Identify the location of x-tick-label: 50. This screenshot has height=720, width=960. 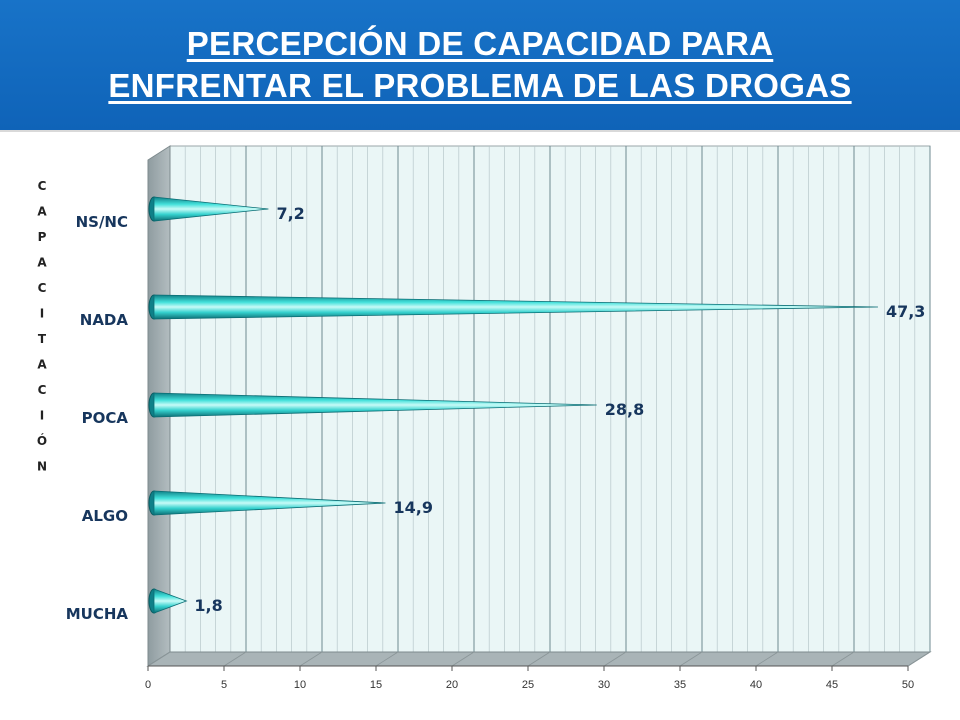
(908, 685).